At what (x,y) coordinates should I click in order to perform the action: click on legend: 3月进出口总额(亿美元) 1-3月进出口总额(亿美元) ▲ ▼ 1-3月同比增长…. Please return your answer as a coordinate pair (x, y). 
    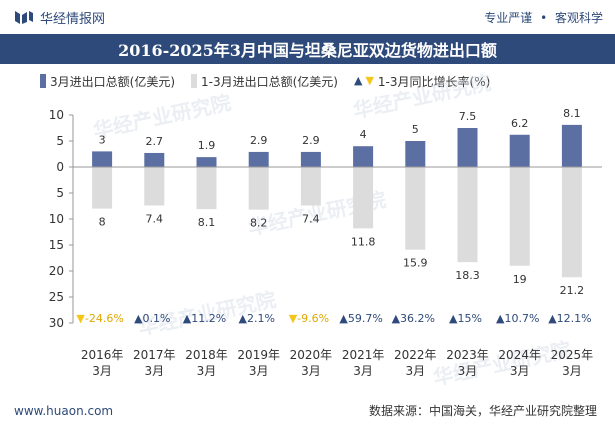
    Looking at the image, I should click on (273, 81).